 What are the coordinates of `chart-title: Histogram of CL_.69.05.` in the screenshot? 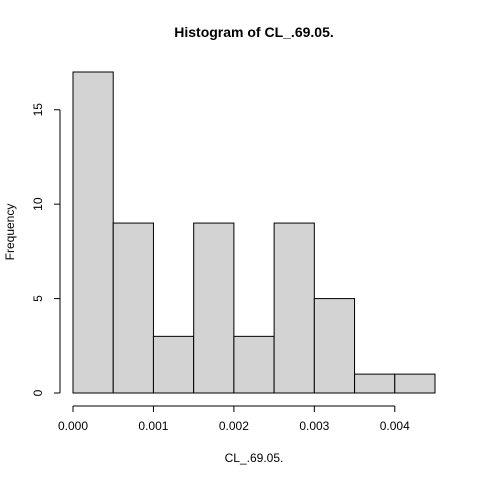 It's located at (254, 32).